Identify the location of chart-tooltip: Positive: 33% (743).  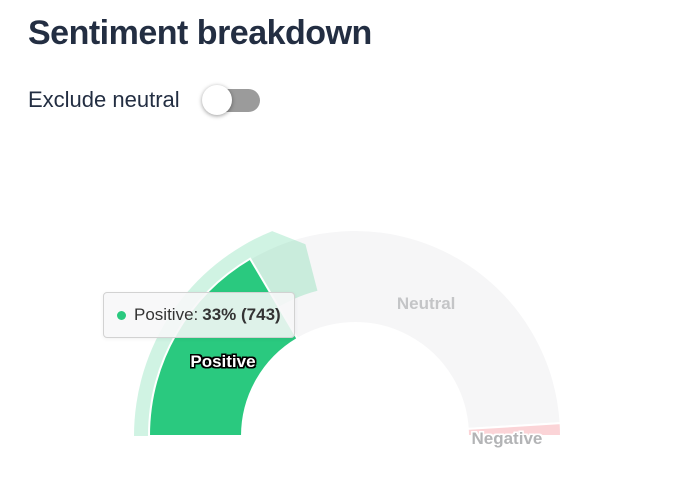
(199, 315).